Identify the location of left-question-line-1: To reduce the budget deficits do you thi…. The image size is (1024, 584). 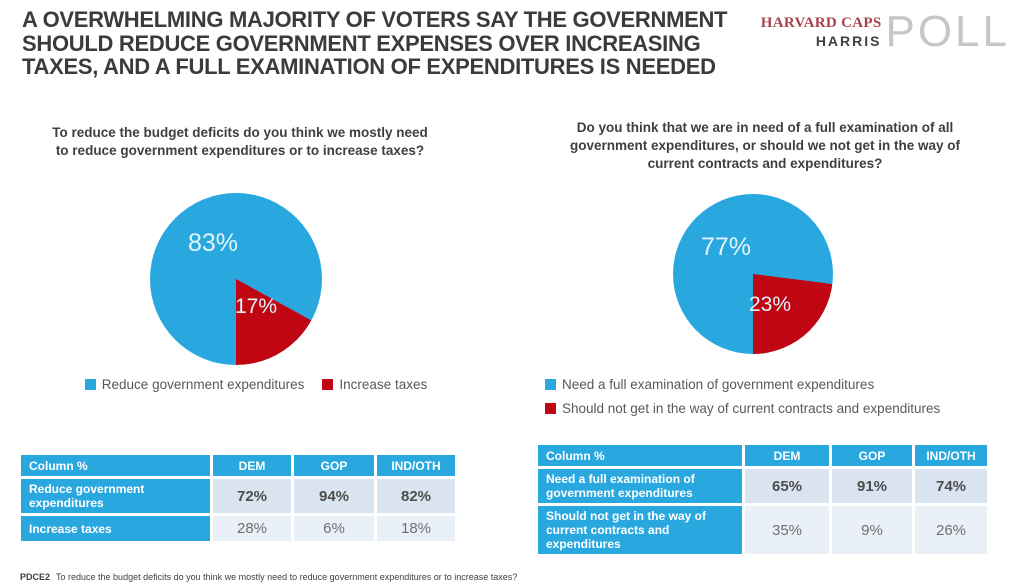
(240, 132).